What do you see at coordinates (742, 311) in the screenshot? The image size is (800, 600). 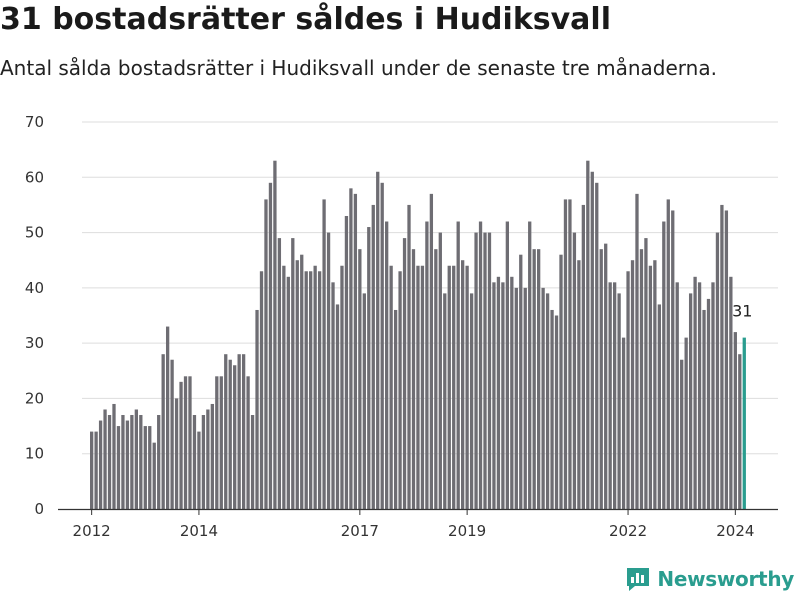 I see `last-value-label: 31` at bounding box center [742, 311].